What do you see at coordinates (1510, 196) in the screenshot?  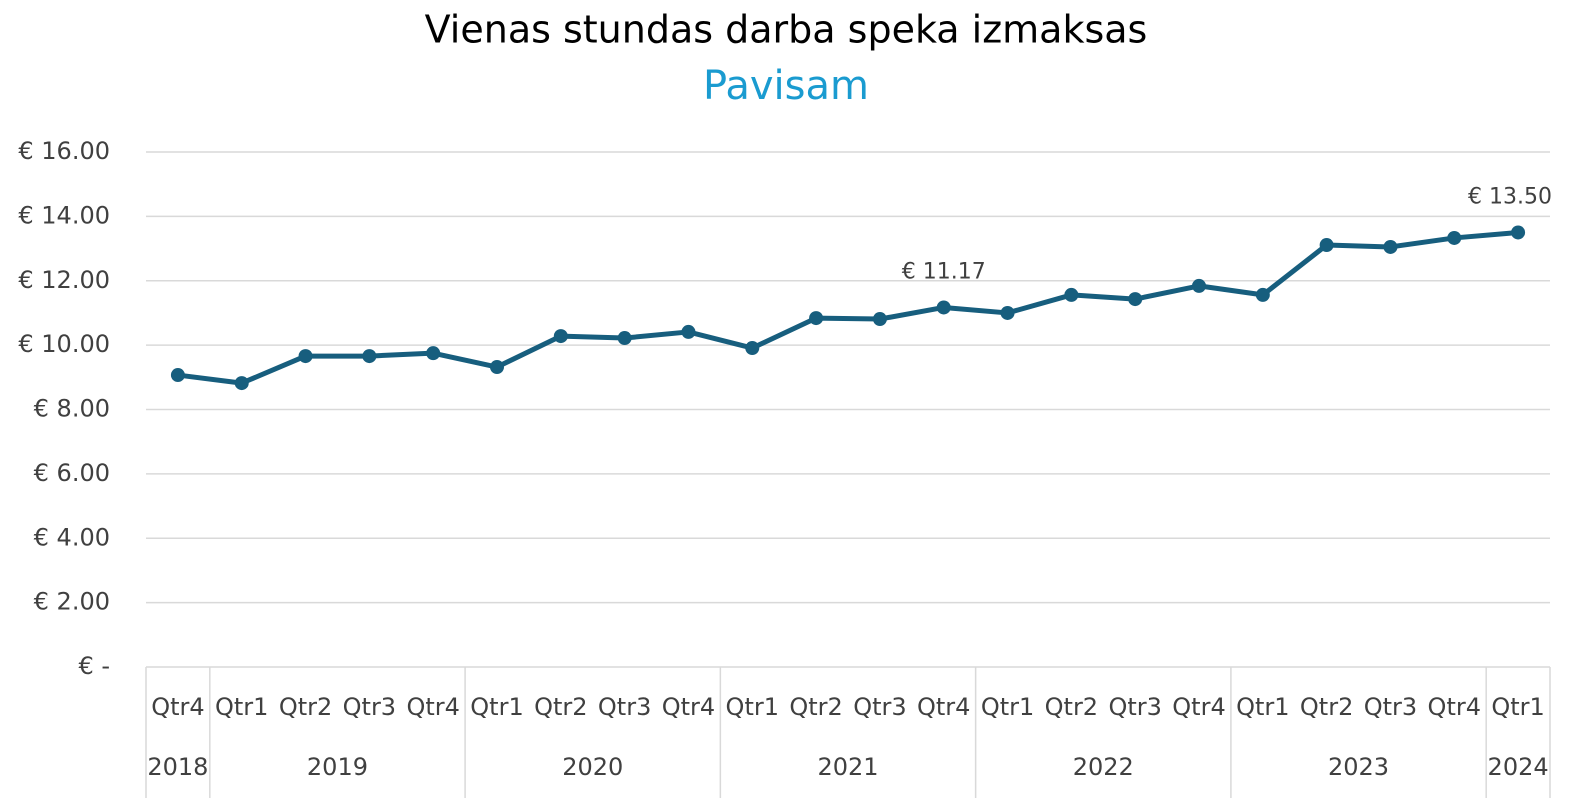 I see `data-label: € 13.50` at bounding box center [1510, 196].